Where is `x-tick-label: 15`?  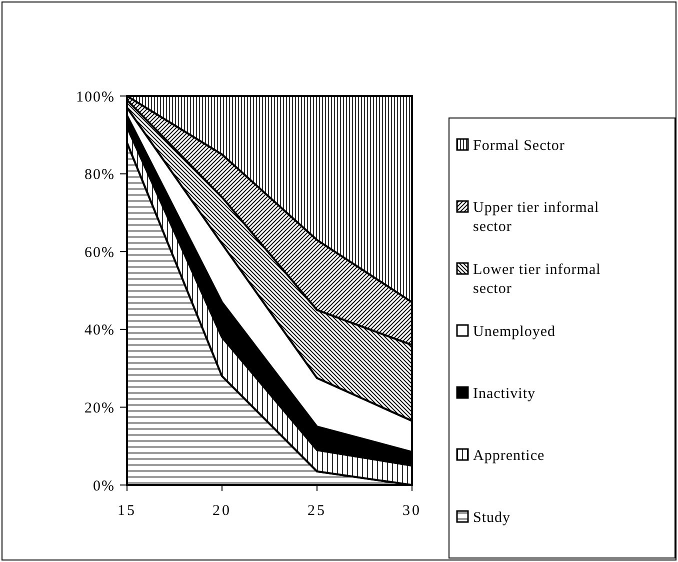
x-tick-label: 15 is located at coordinates (127, 511).